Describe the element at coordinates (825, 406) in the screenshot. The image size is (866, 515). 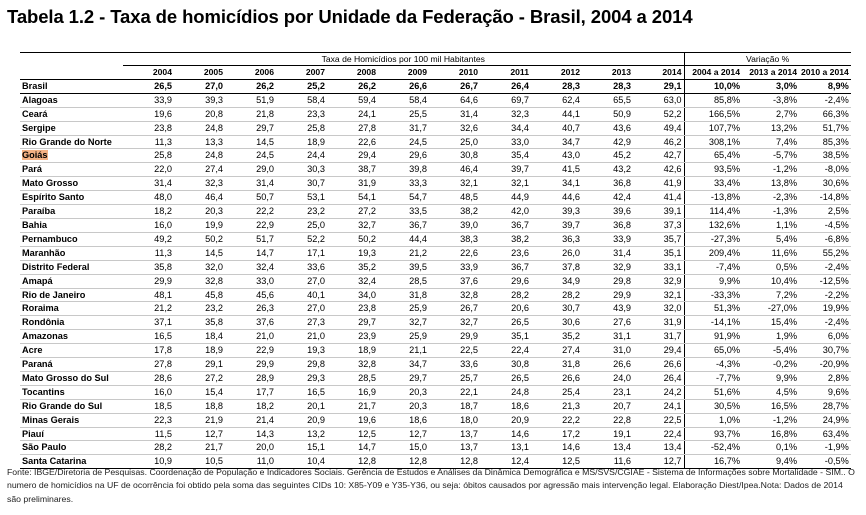
I see `variation-cell: 28,7%` at that location.